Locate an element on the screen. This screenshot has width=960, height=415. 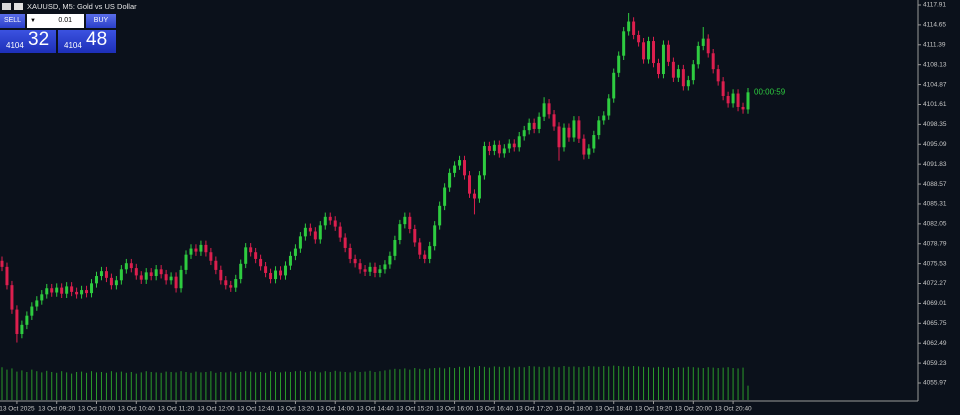
ask-price: 4104 48 is located at coordinates (87, 41).